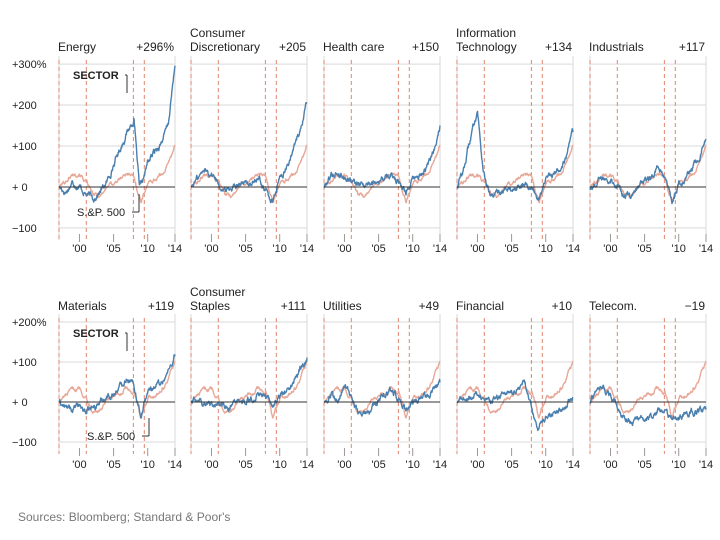  Describe the element at coordinates (692, 47) in the screenshot. I see `panel-change-value: +117` at that location.